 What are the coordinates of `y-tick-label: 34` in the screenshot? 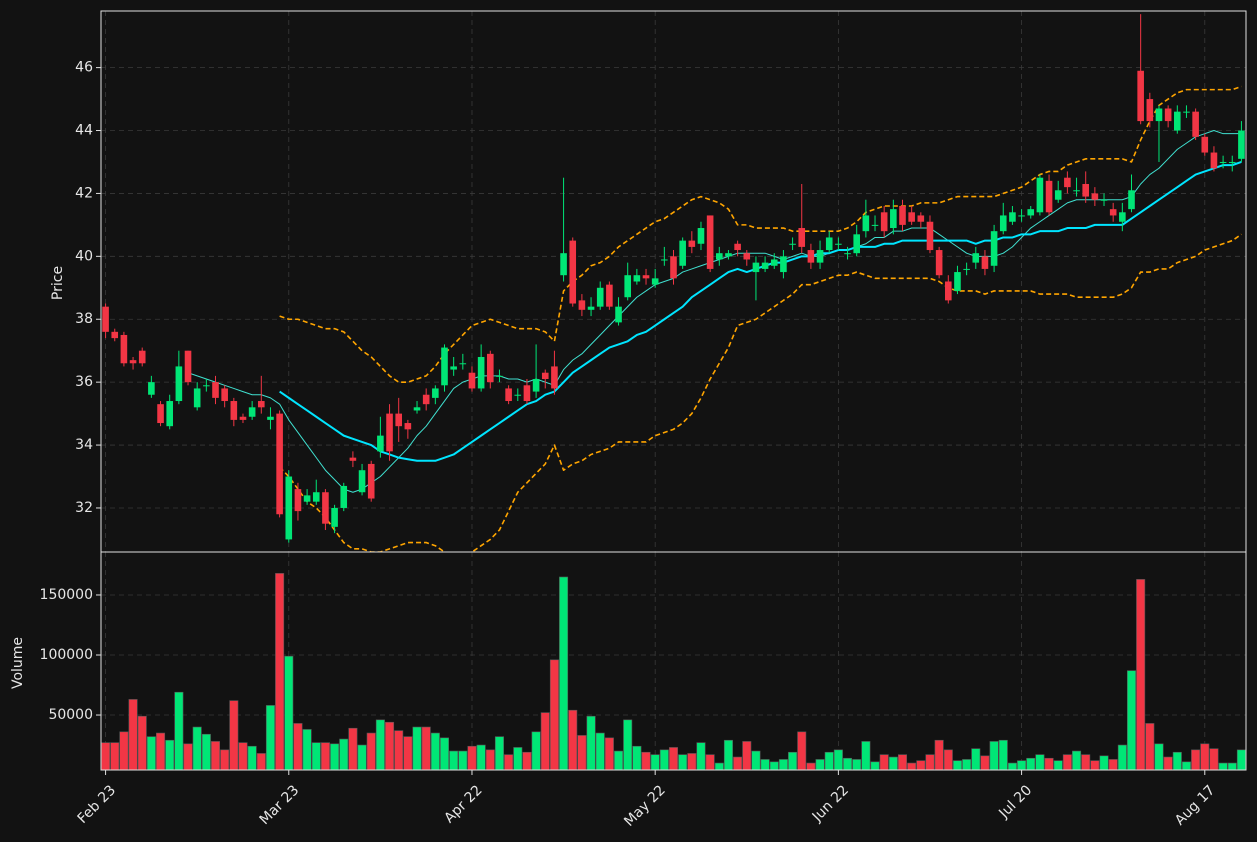 It's located at (84, 445).